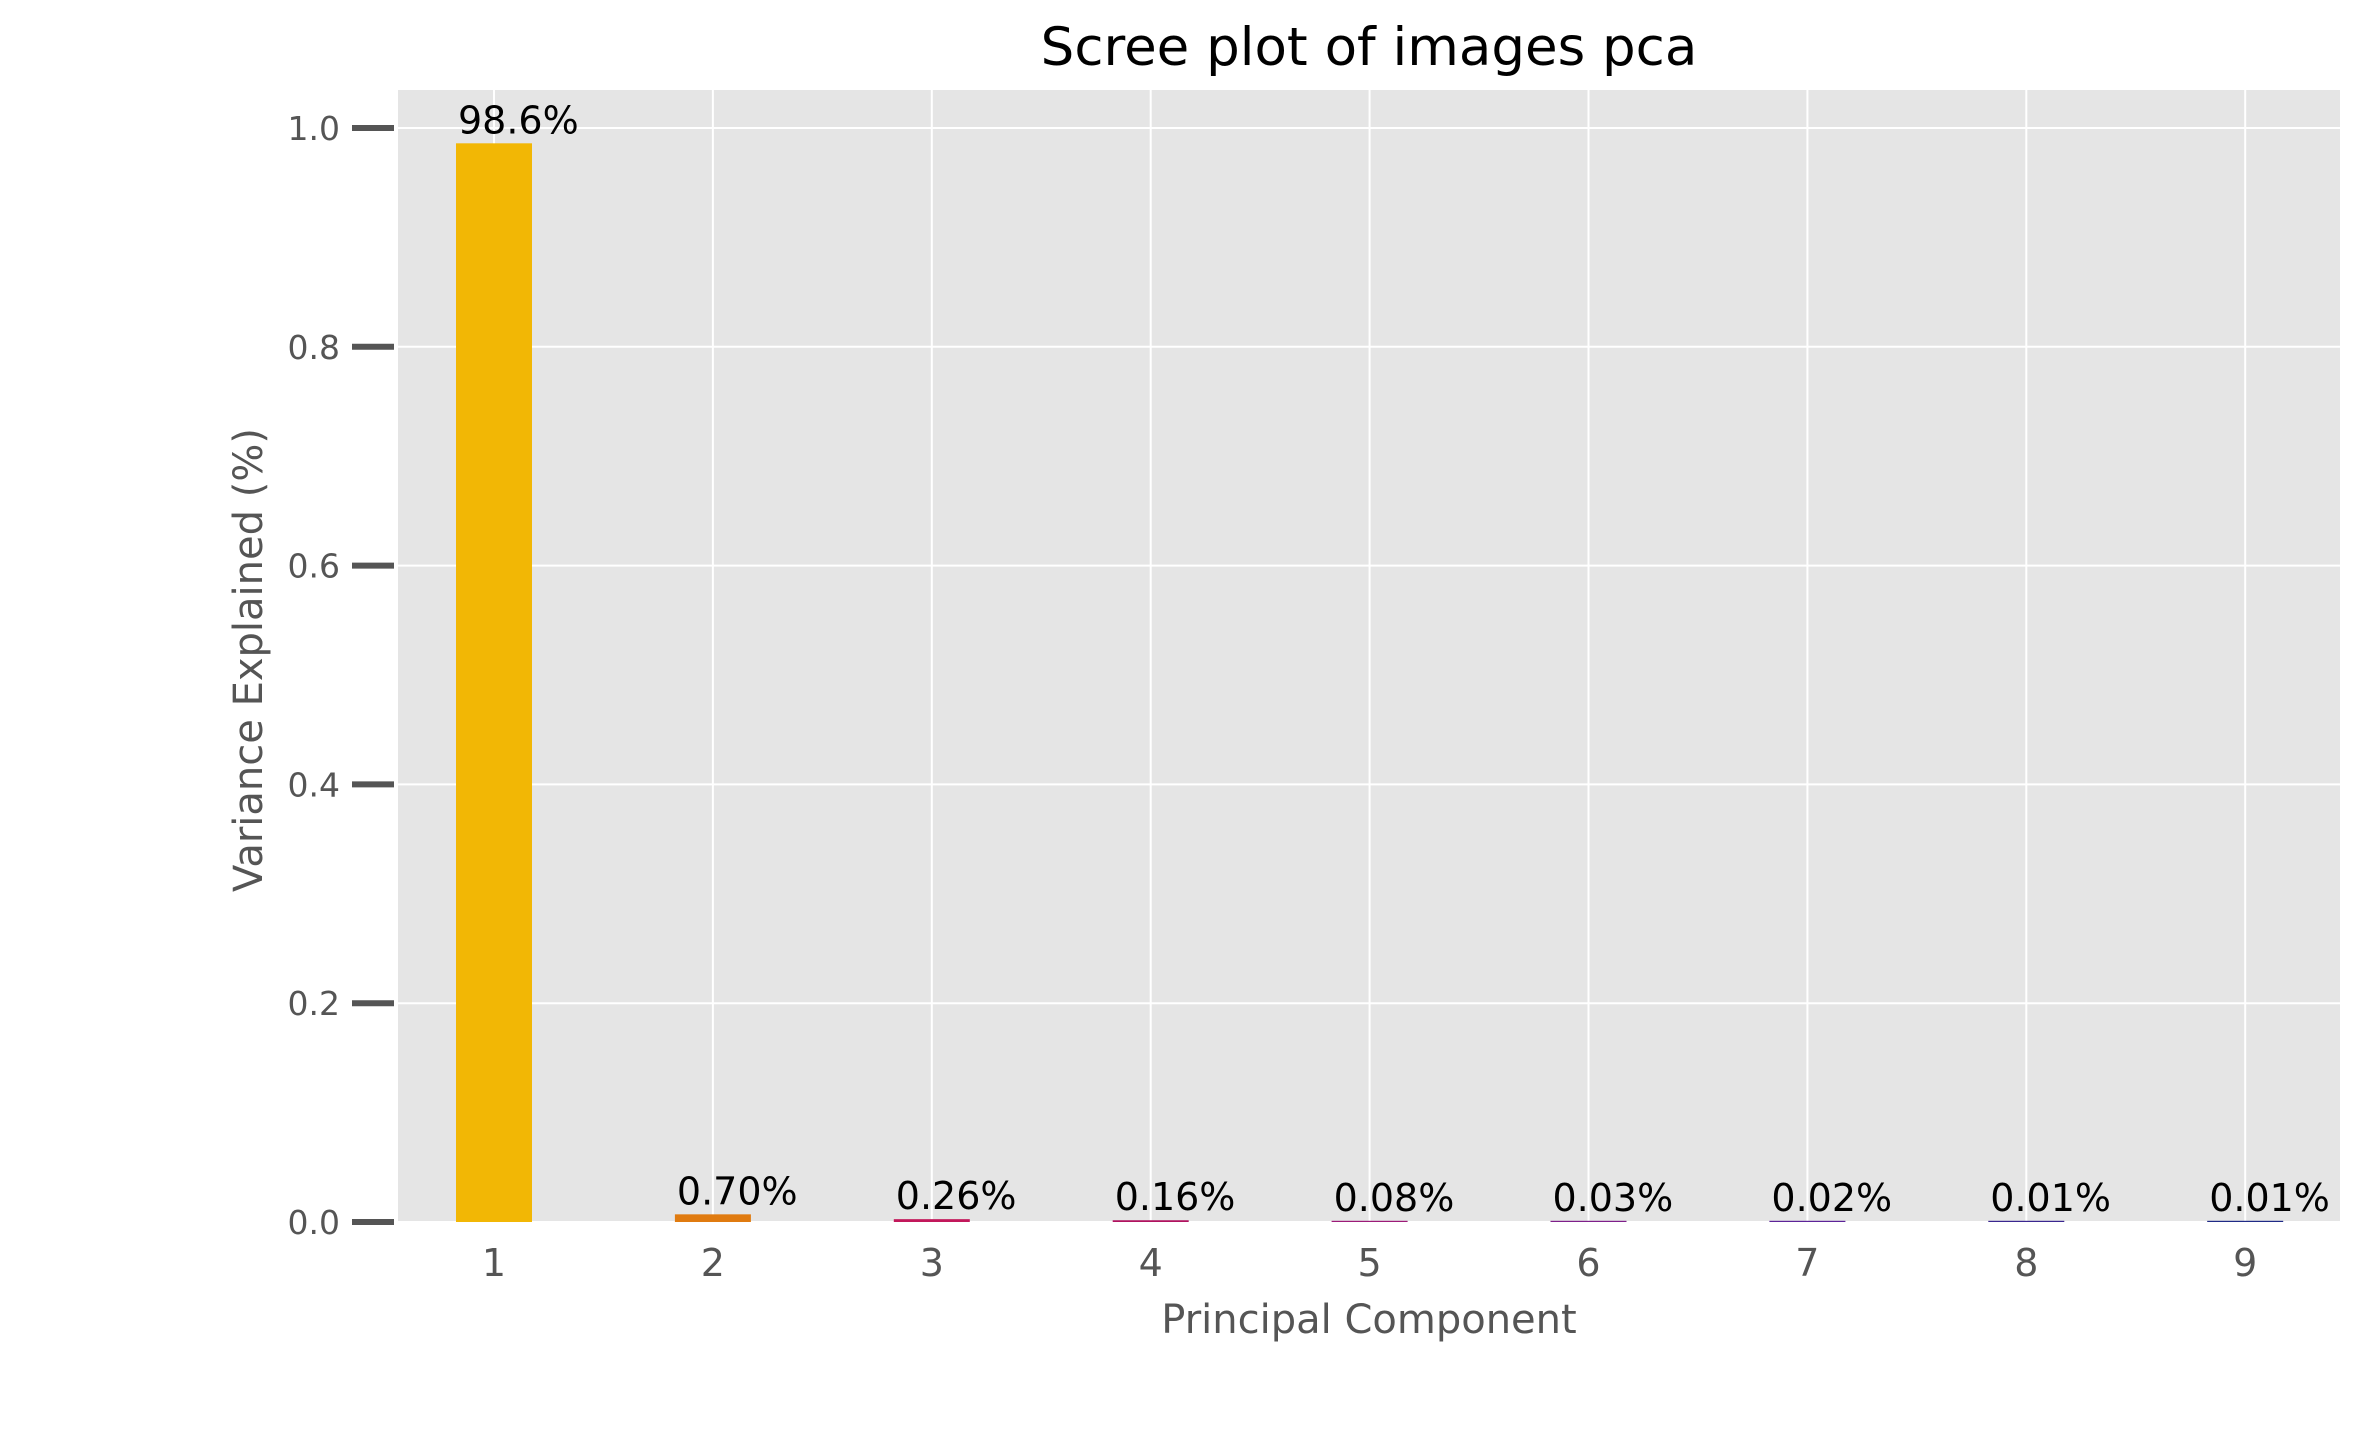  What do you see at coordinates (1807, 1263) in the screenshot?
I see `x-tick-label: 7` at bounding box center [1807, 1263].